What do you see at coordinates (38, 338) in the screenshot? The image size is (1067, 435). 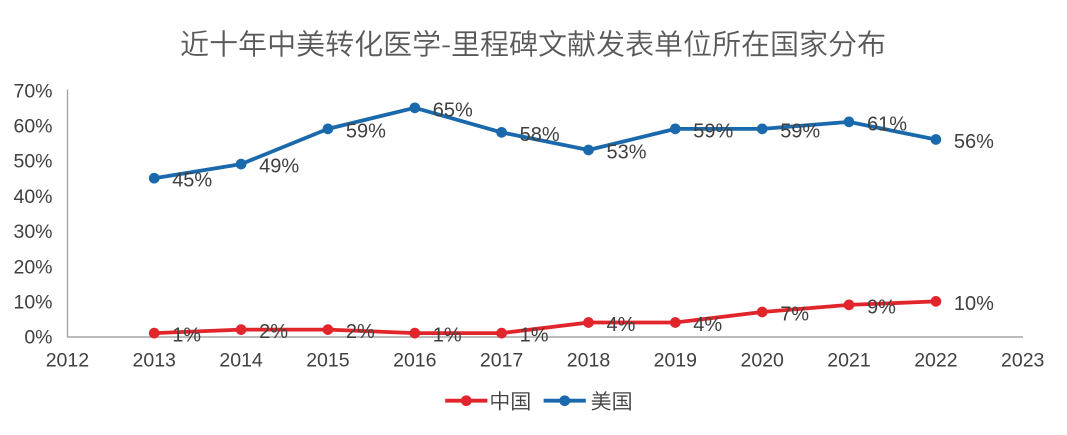 I see `svg-text: 0%` at bounding box center [38, 338].